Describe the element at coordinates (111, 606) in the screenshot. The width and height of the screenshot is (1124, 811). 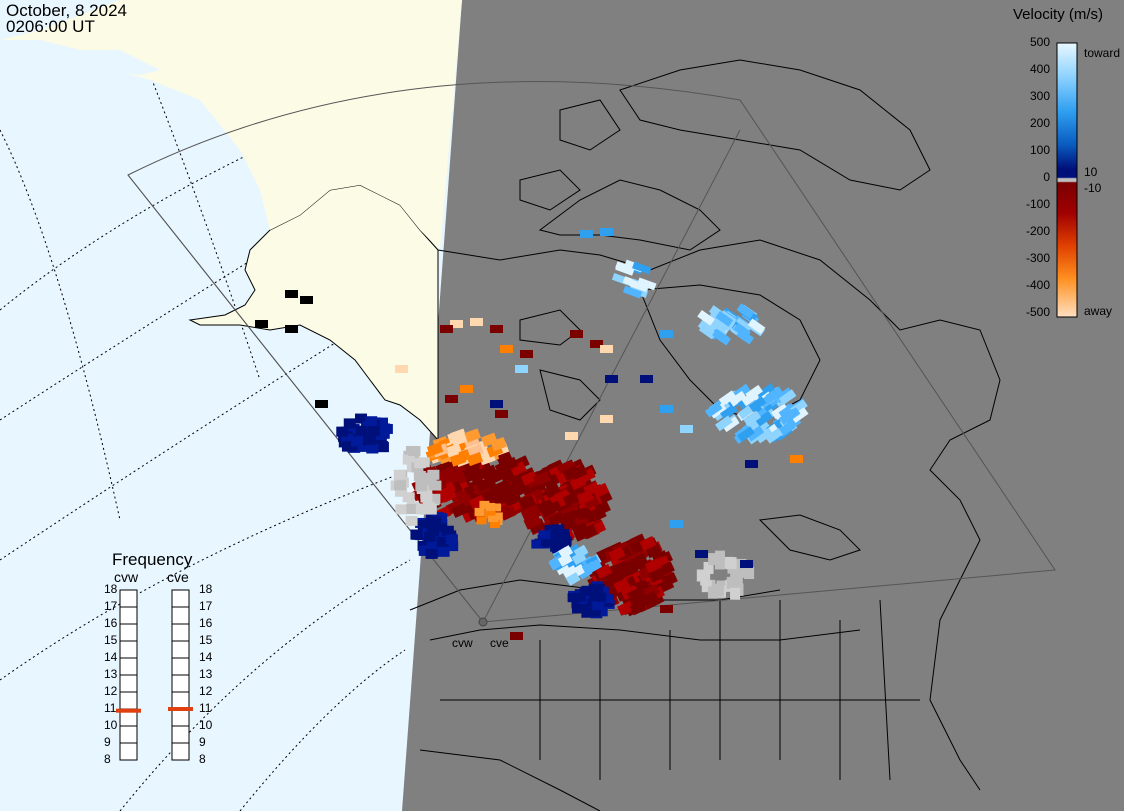
I see `frequency-tick-left: 17` at that location.